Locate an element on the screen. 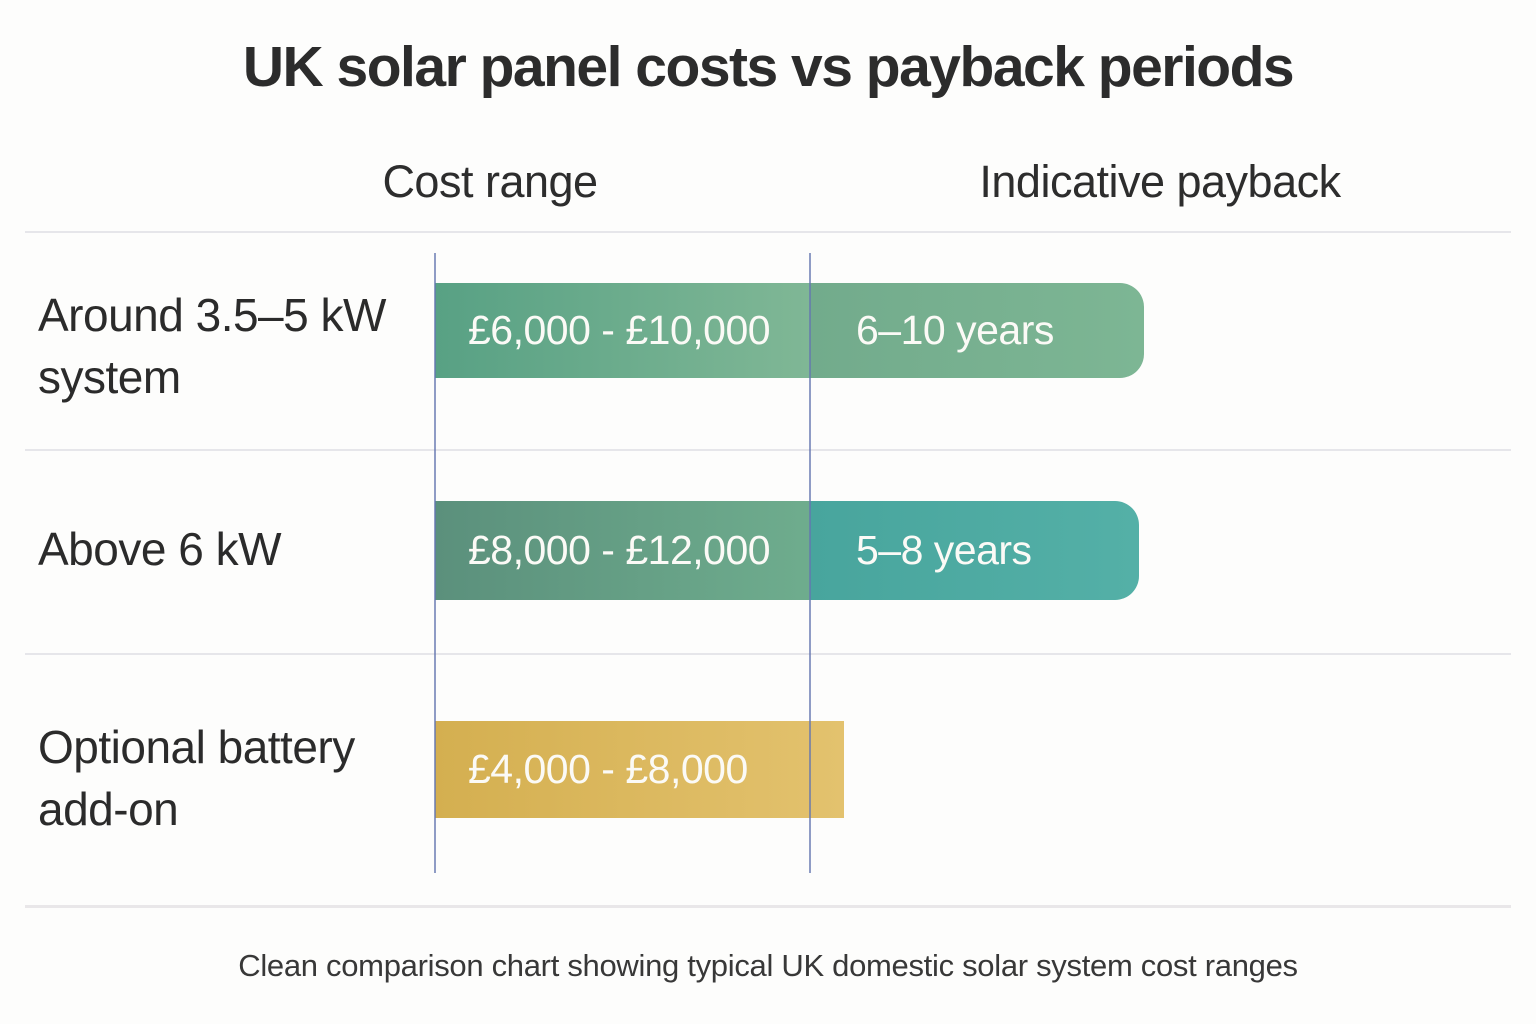  payback-bar-value: 5–8 years is located at coordinates (944, 550).